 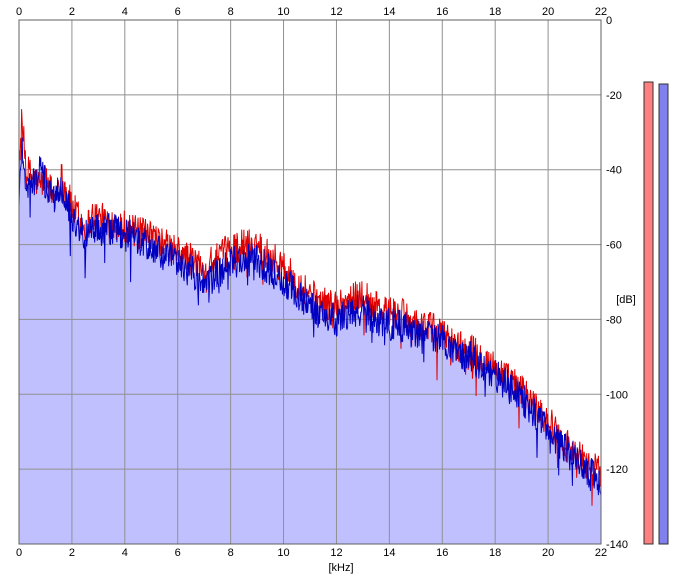 What do you see at coordinates (617, 283) in the screenshot?
I see `y-tick-labels: 0 -20 -40 -60 -80 -100 -120 -140` at bounding box center [617, 283].